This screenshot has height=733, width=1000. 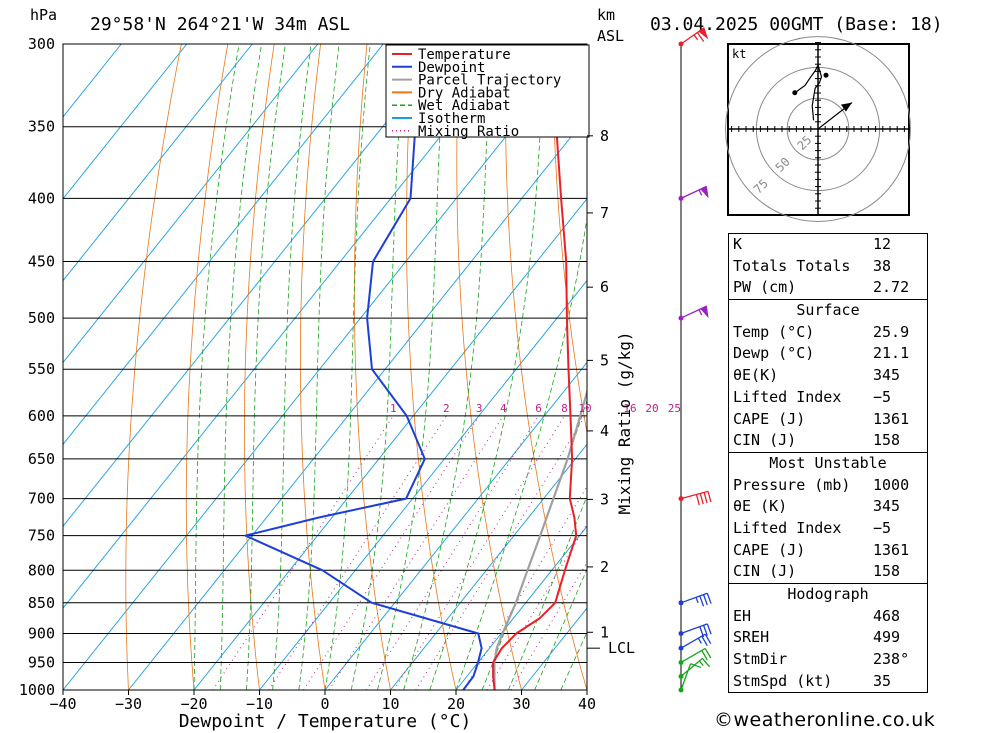 What do you see at coordinates (887, 615) in the screenshot?
I see `indices-value: 468` at bounding box center [887, 615].